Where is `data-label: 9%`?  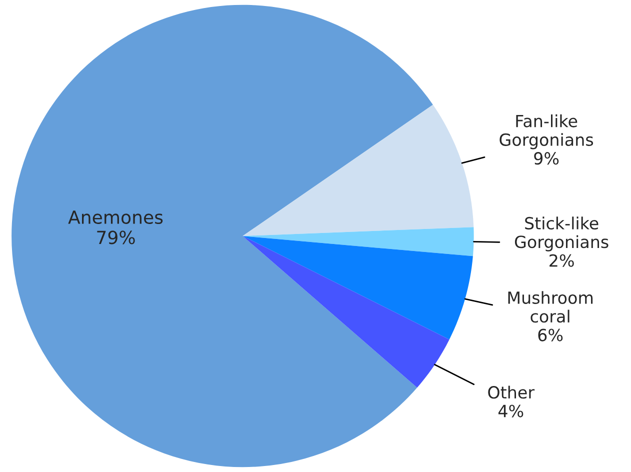 data-label: 9% is located at coordinates (546, 158).